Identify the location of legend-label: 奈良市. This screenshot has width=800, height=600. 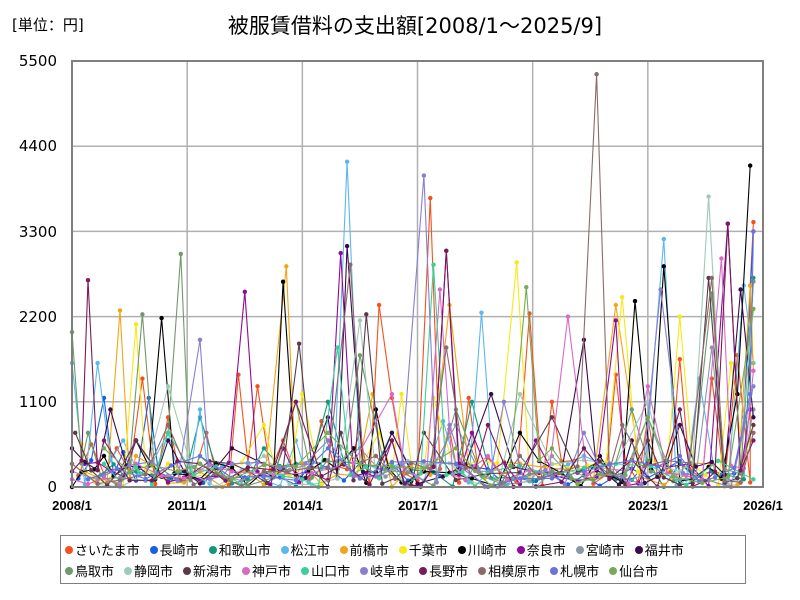
(546, 551).